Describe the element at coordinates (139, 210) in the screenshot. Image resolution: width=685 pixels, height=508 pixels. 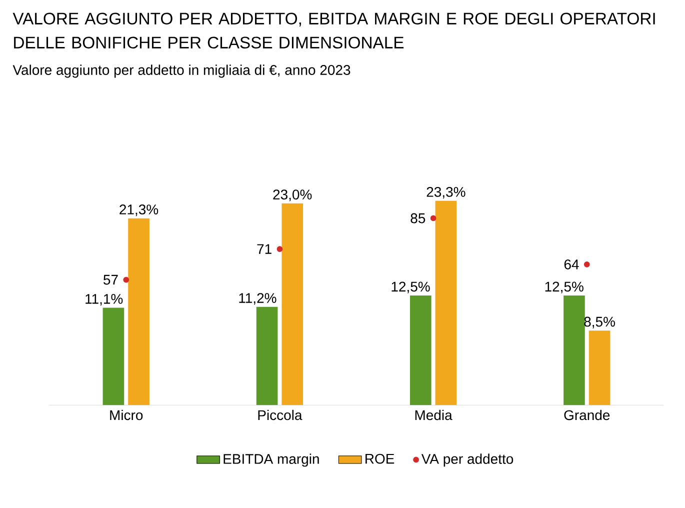
I see `data-label: 21,3%` at that location.